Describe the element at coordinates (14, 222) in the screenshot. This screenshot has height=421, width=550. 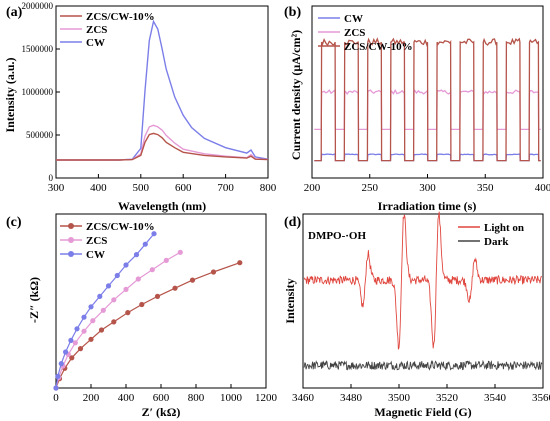
I see `panel-label-c: (c)` at that location.